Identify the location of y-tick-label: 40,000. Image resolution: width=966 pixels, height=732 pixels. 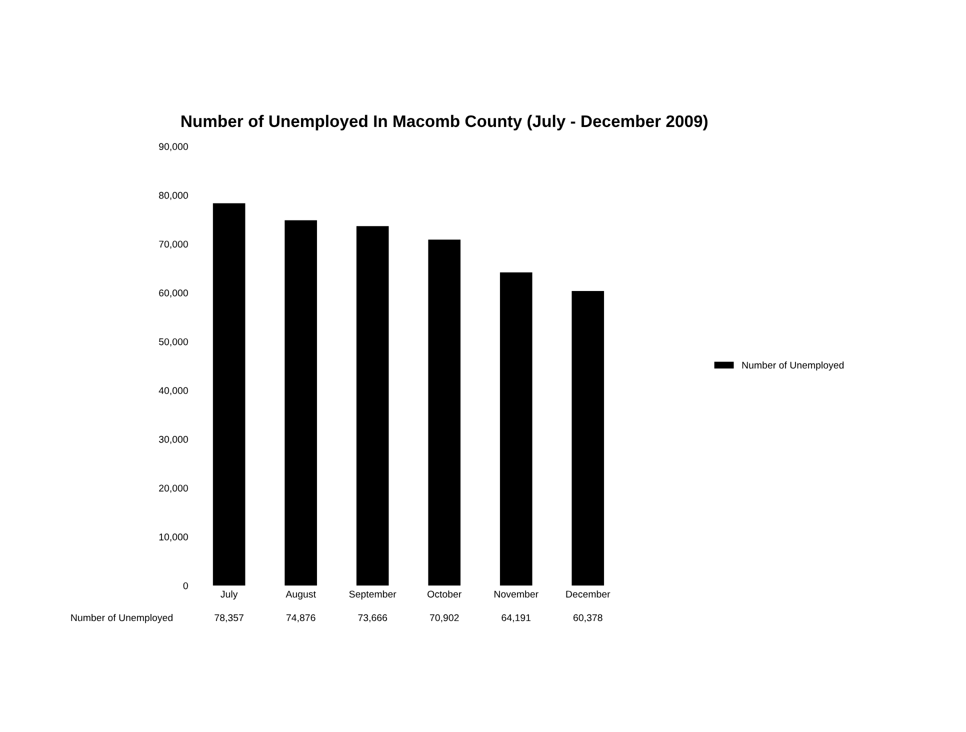
(173, 391).